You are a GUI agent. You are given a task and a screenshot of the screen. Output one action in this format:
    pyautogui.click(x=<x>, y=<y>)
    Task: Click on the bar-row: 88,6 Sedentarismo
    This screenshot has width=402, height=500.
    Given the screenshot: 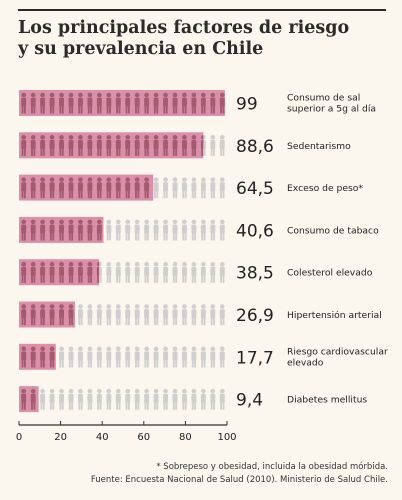 What is the action you would take?
    pyautogui.click(x=185, y=145)
    